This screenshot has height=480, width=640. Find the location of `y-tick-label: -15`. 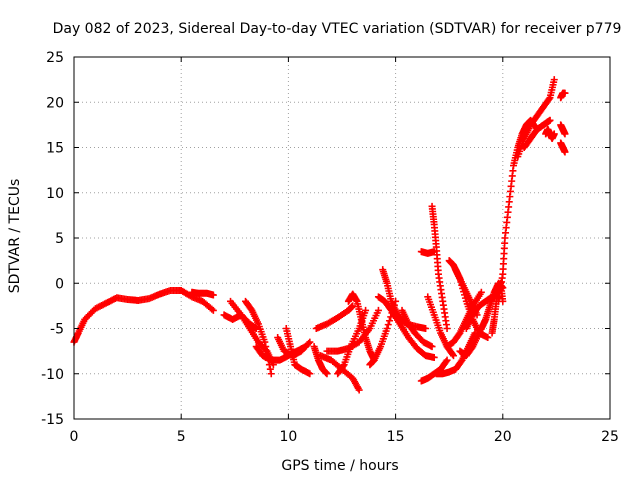

y-tick-label: -15 is located at coordinates (52, 420).